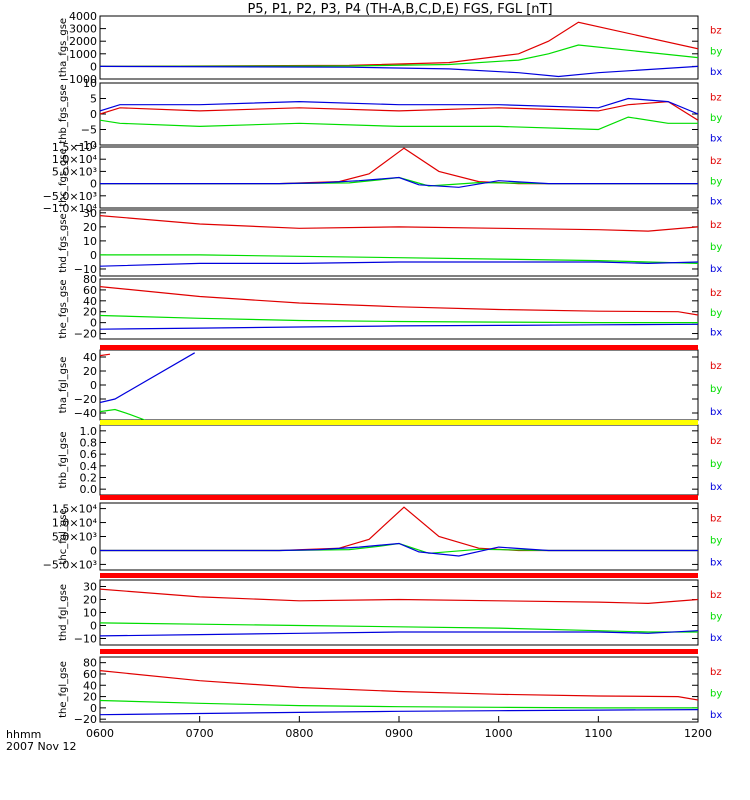  I want to click on y-axis-label: thc_fgs_gse, so click(63, 177).